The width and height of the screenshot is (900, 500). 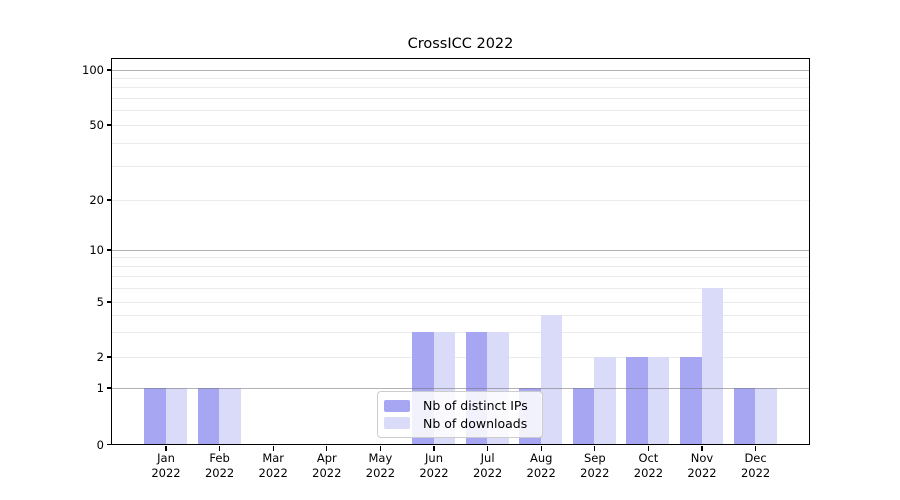 What do you see at coordinates (219, 457) in the screenshot?
I see `x-tick-month: Feb` at bounding box center [219, 457].